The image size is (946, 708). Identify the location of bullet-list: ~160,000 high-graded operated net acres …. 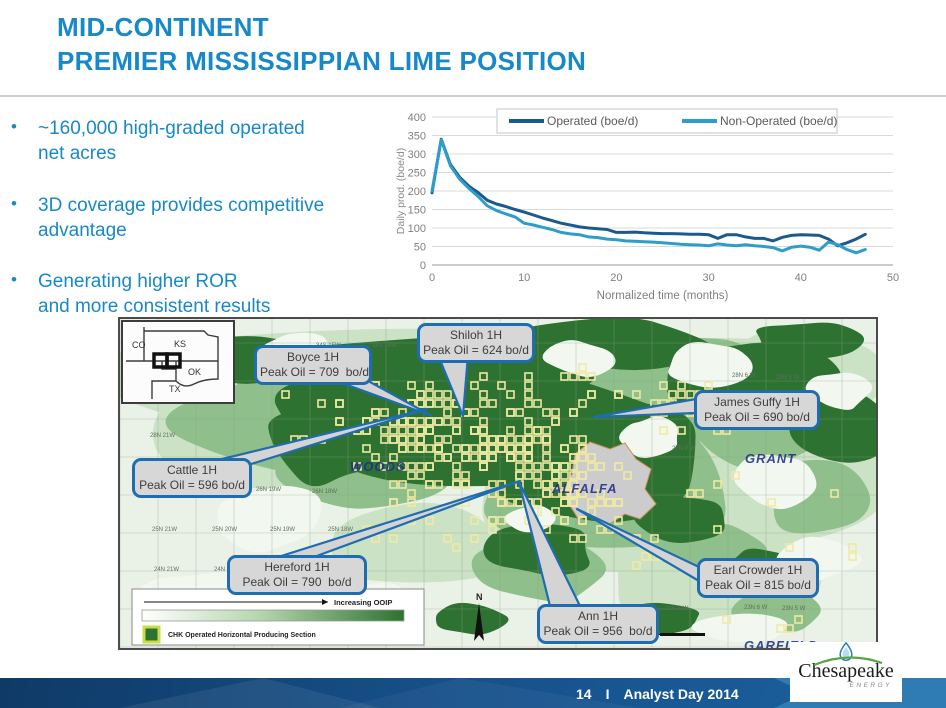
(200, 231).